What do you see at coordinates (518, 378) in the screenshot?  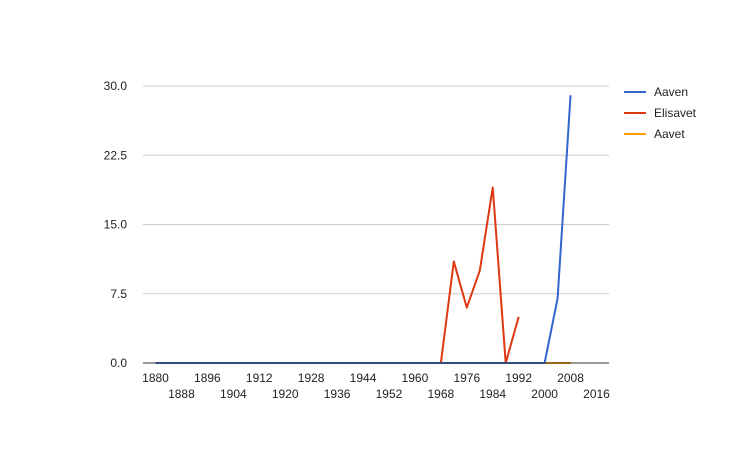 I see `x-tick-label: 1992` at bounding box center [518, 378].